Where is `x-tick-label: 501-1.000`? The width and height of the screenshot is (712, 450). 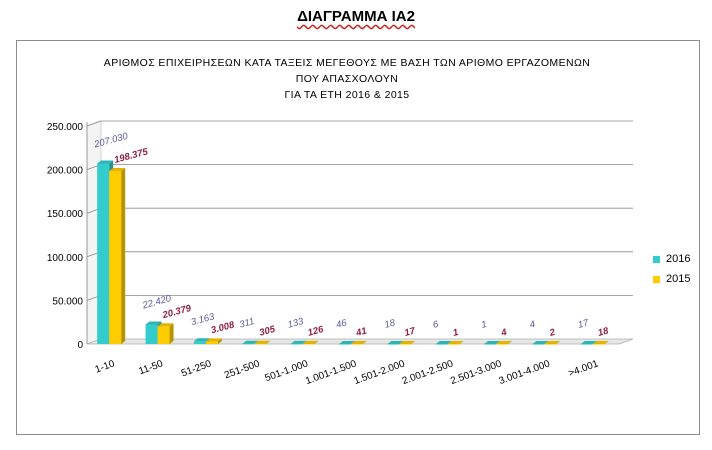 x-tick-label: 501-1.000 is located at coordinates (287, 371).